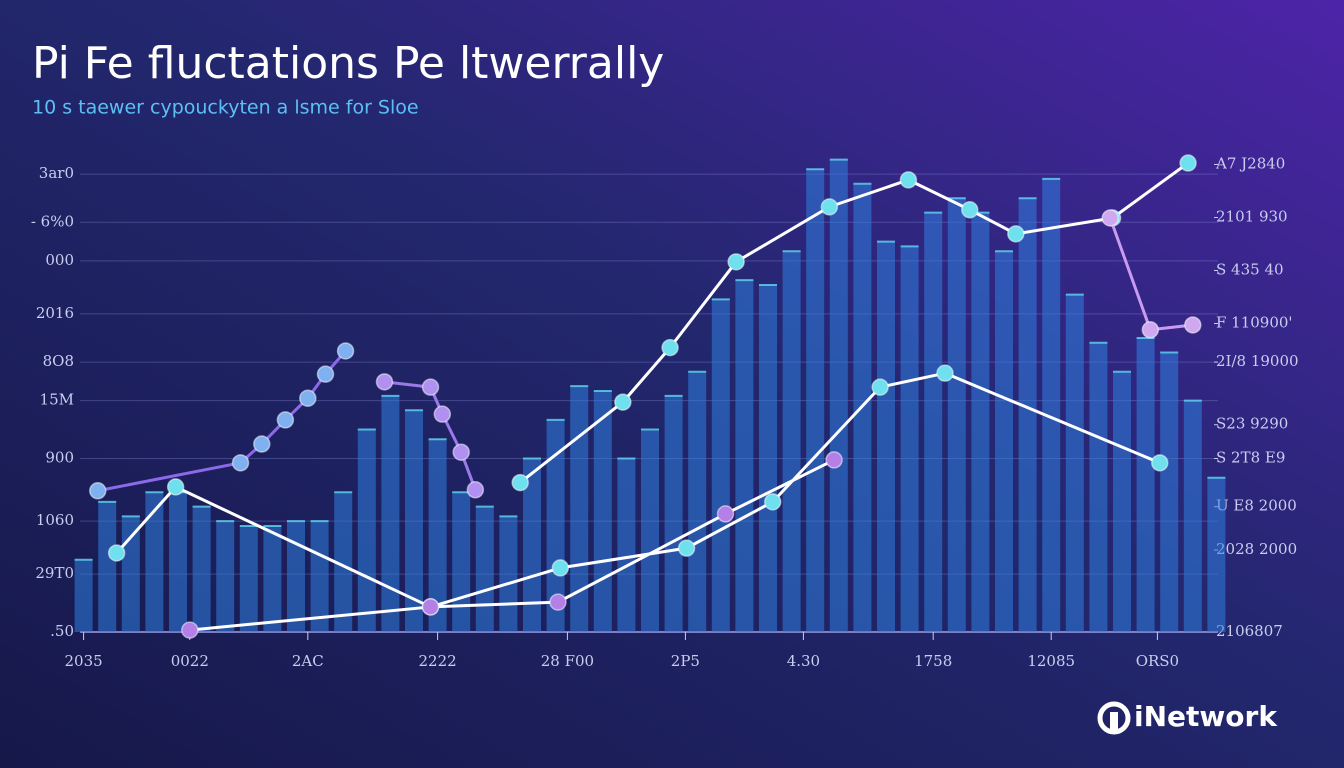 The width and height of the screenshot is (1344, 768). I want to click on y2-tick-label: F 110900', so click(1254, 323).